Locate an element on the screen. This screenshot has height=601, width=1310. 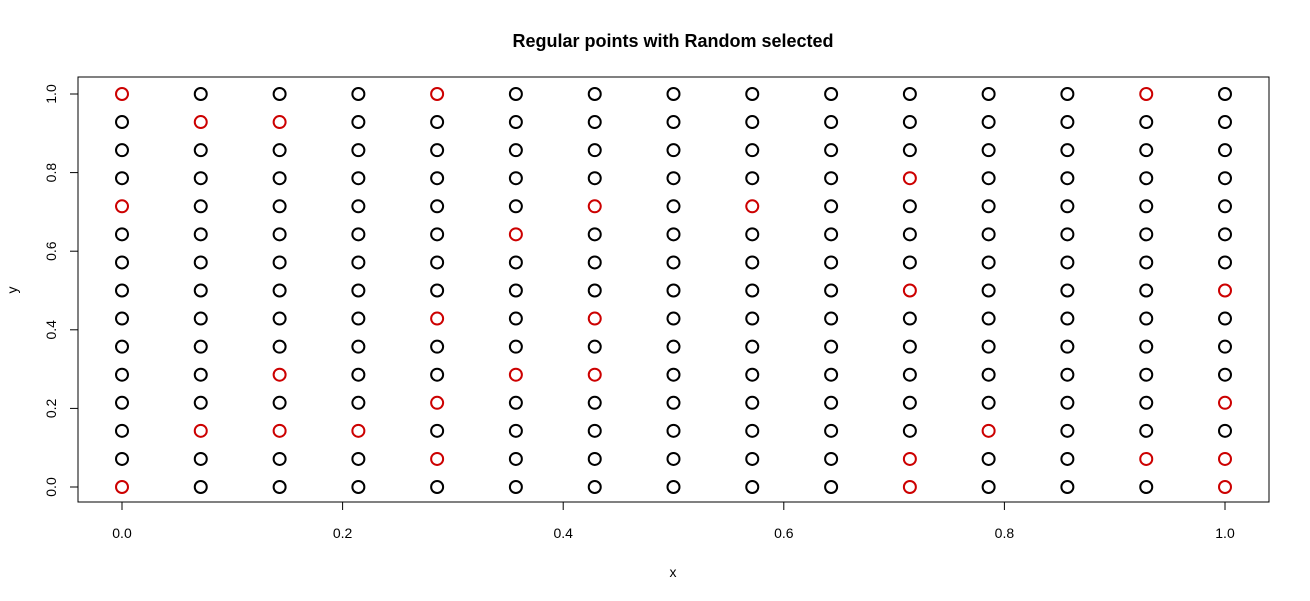
y-tick-label: 0.8 is located at coordinates (51, 173).